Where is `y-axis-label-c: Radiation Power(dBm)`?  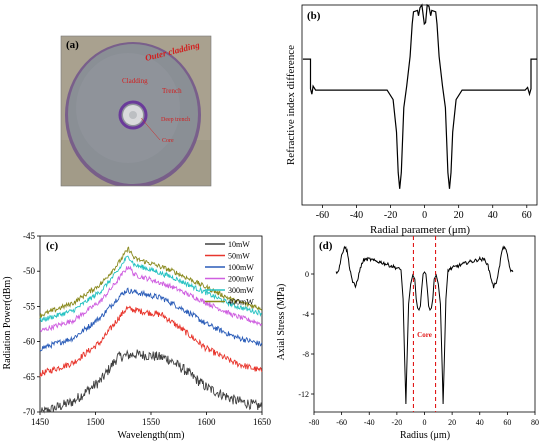 y-axis-label-c: Radiation Power(dBm) is located at coordinates (7, 322).